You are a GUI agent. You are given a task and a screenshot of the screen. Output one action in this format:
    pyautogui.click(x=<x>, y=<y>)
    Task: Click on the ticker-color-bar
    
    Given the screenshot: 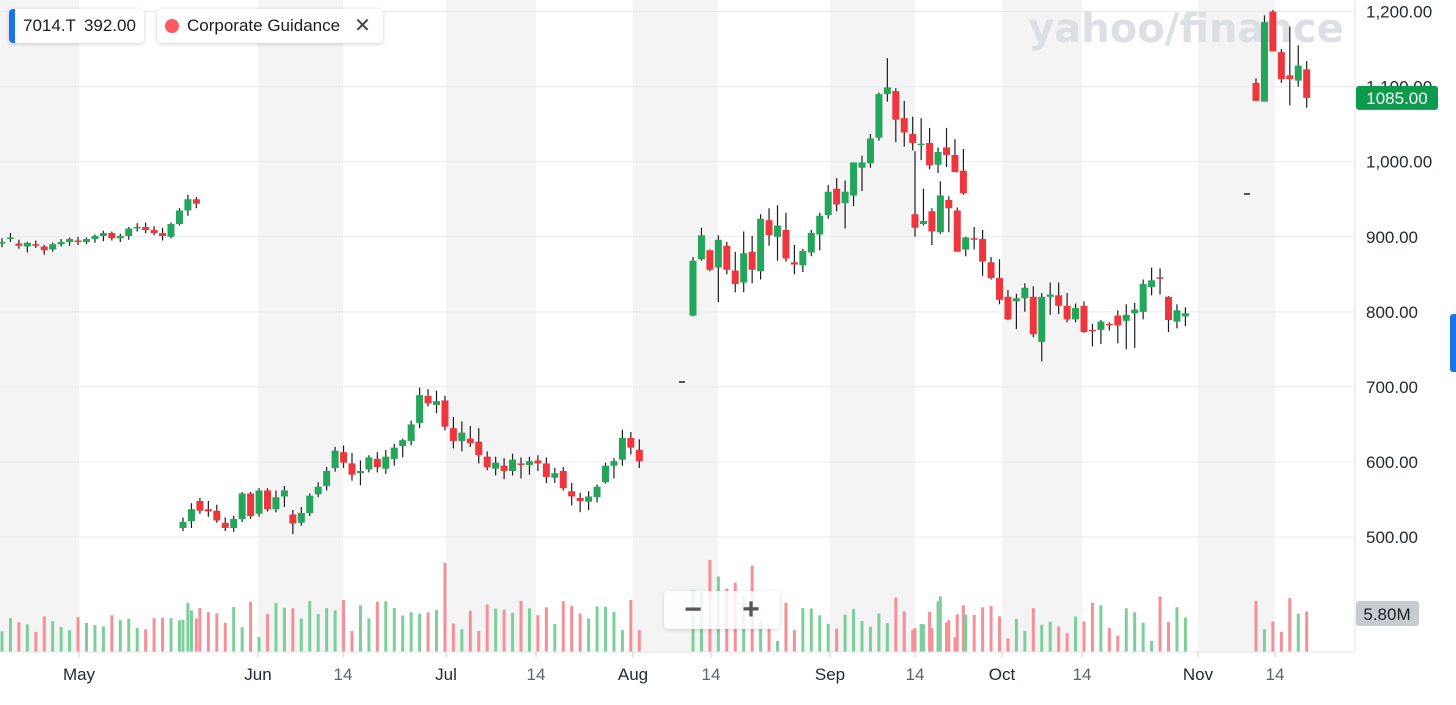 What is the action you would take?
    pyautogui.click(x=12, y=26)
    